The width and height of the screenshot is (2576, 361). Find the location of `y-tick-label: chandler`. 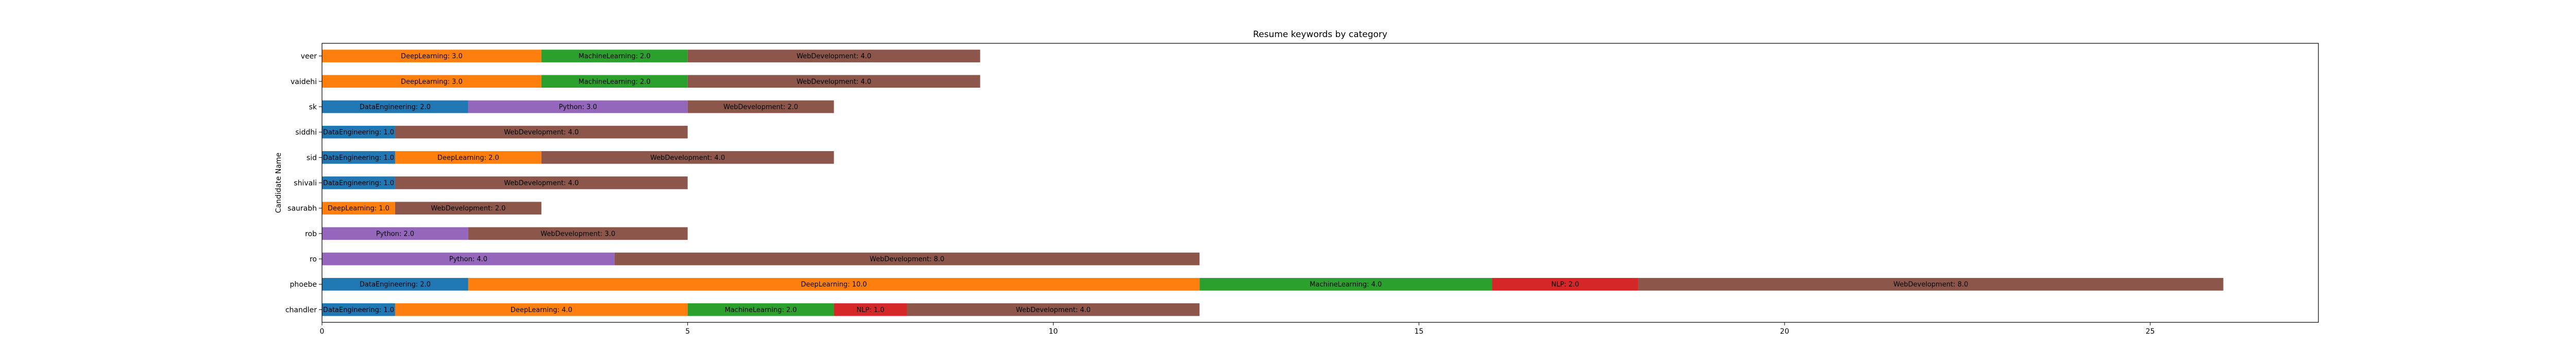

y-tick-label: chandler is located at coordinates (301, 310).